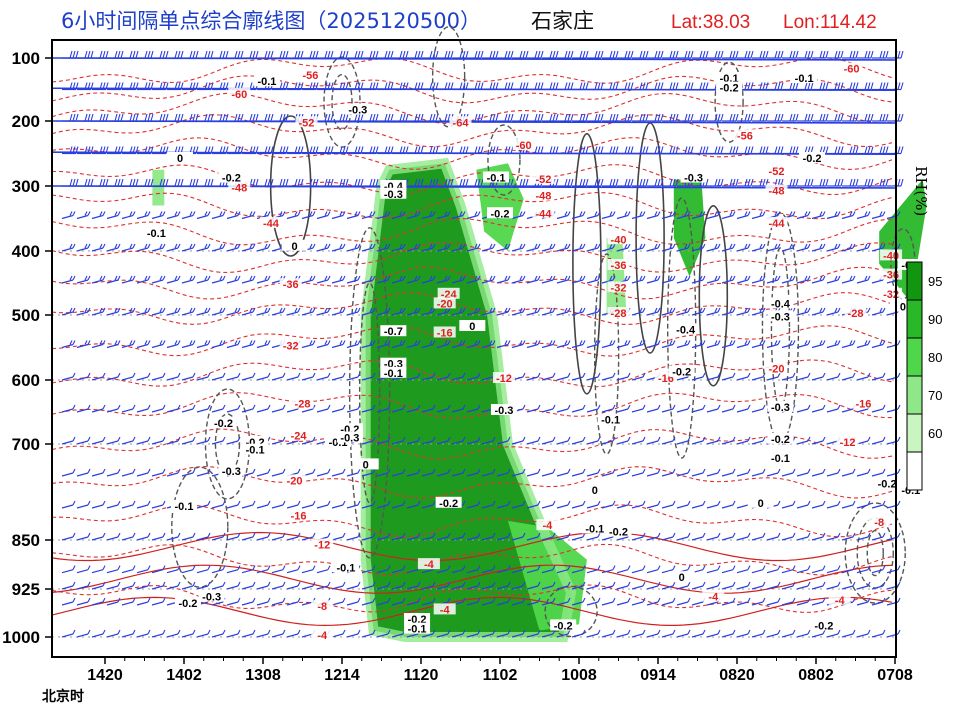  Describe the element at coordinates (658, 675) in the screenshot. I see `xtick-label: 0914` at that location.